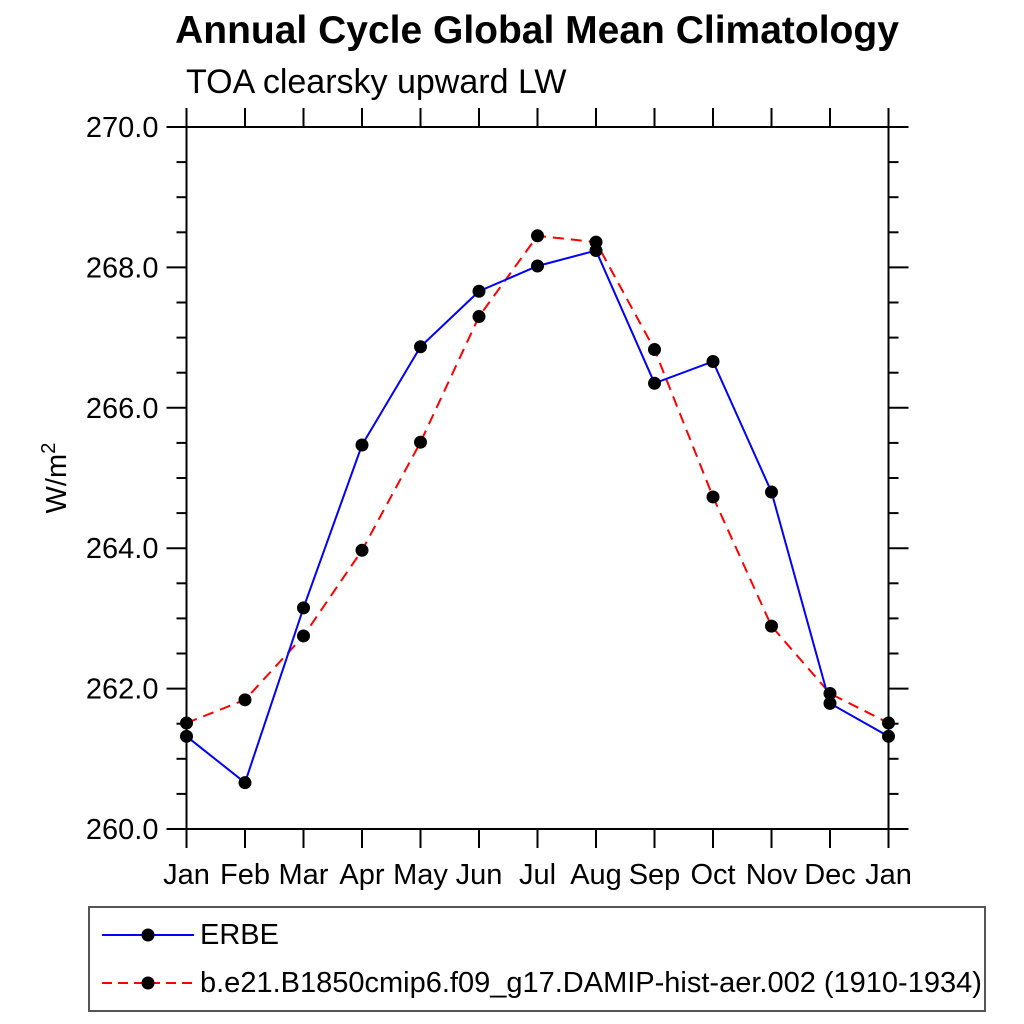  What do you see at coordinates (772, 875) in the screenshot?
I see `x-tick-label: Nov` at bounding box center [772, 875].